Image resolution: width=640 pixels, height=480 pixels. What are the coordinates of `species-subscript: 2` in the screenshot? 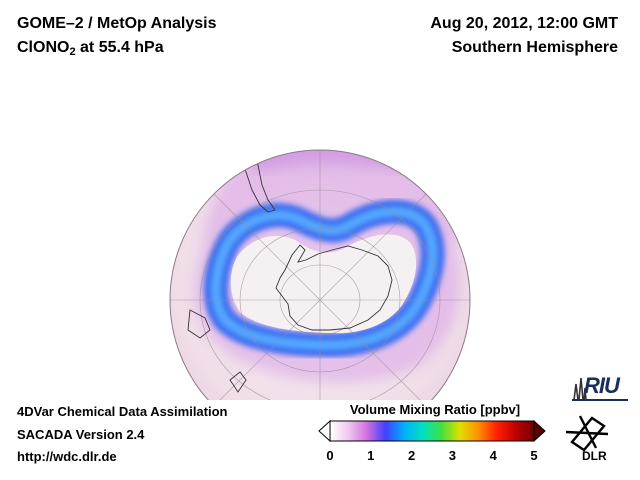 It's located at (72, 52).